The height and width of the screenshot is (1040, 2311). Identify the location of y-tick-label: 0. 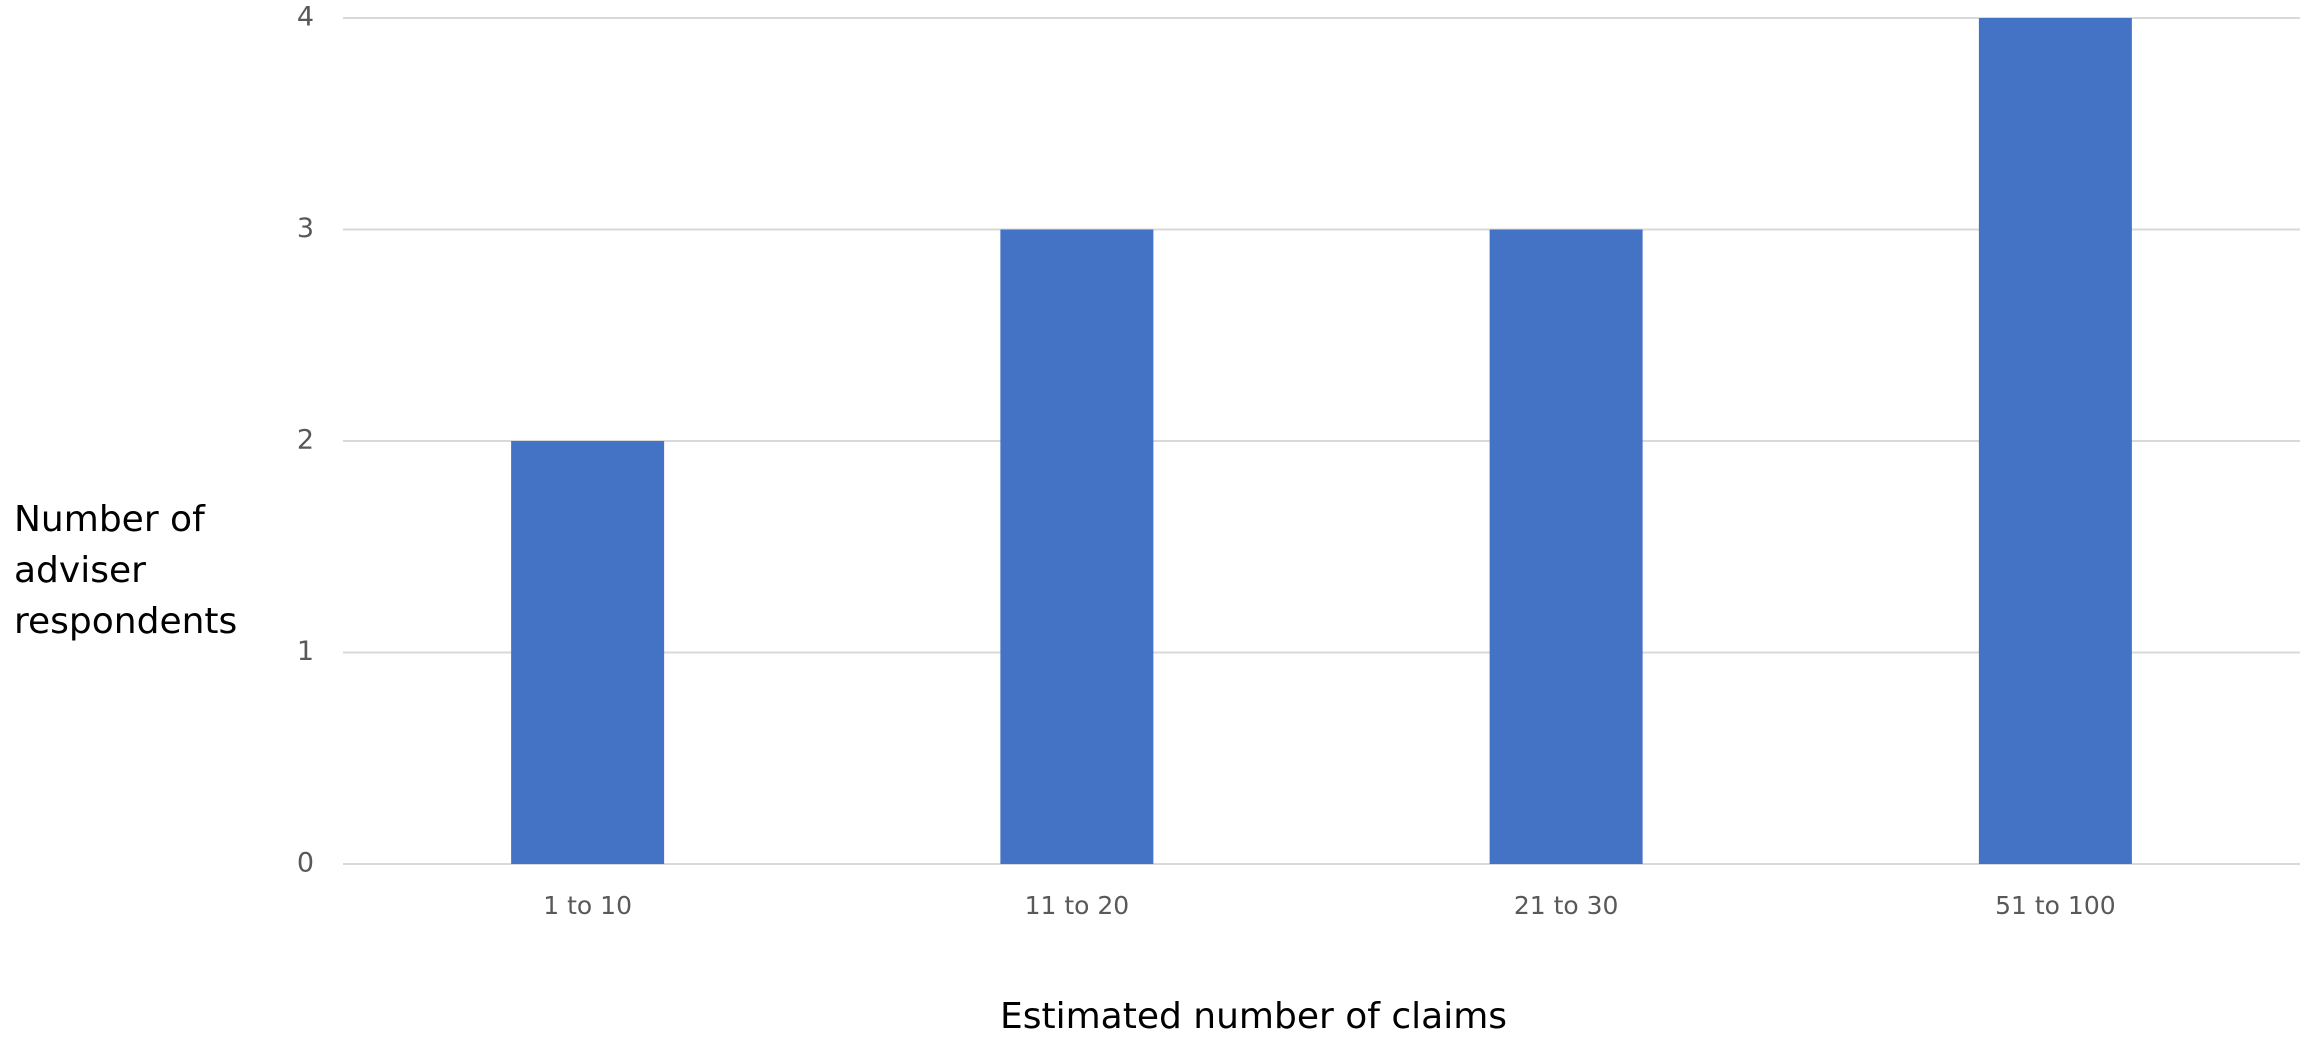
(305, 863).